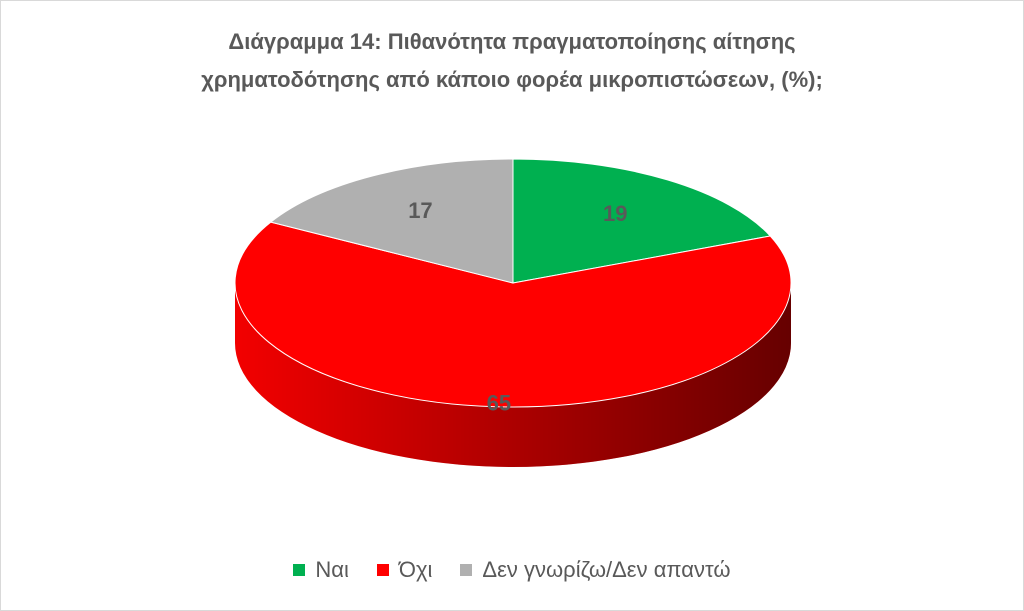  I want to click on legend-label: Δεν γνωρίζω/Δεν απαντώ, so click(606, 569).